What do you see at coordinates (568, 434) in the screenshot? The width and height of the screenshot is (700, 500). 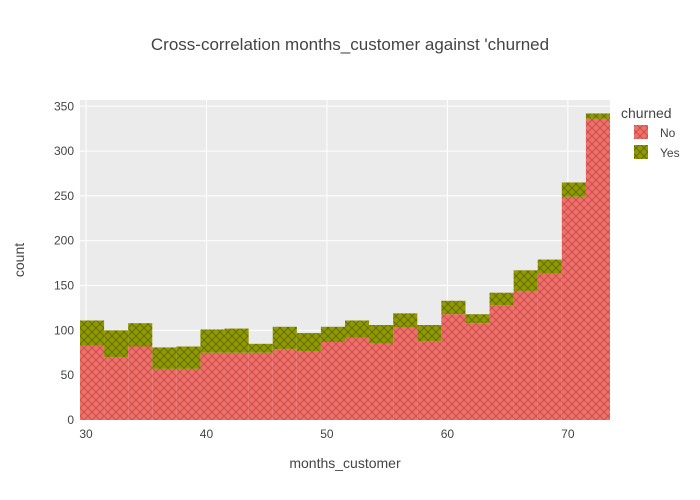 I see `x-tick-label: 70` at bounding box center [568, 434].